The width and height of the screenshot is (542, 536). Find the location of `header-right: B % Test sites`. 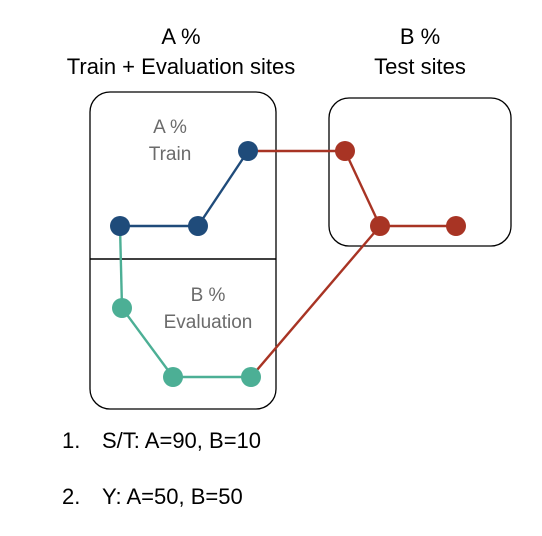

header-right: B % Test sites is located at coordinates (420, 52).